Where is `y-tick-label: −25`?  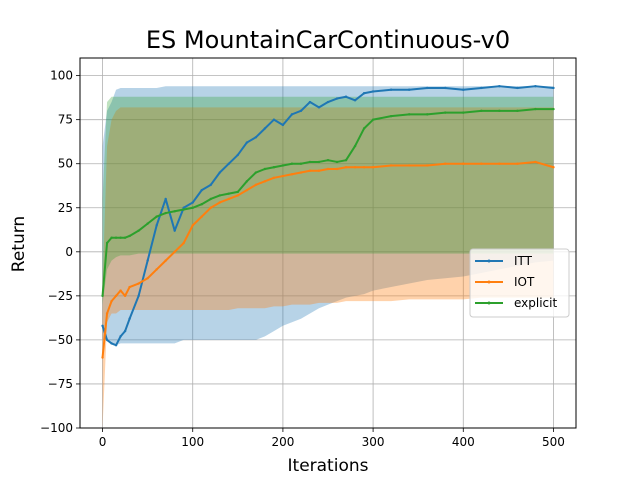
y-tick-label: −25 is located at coordinates (60, 296).